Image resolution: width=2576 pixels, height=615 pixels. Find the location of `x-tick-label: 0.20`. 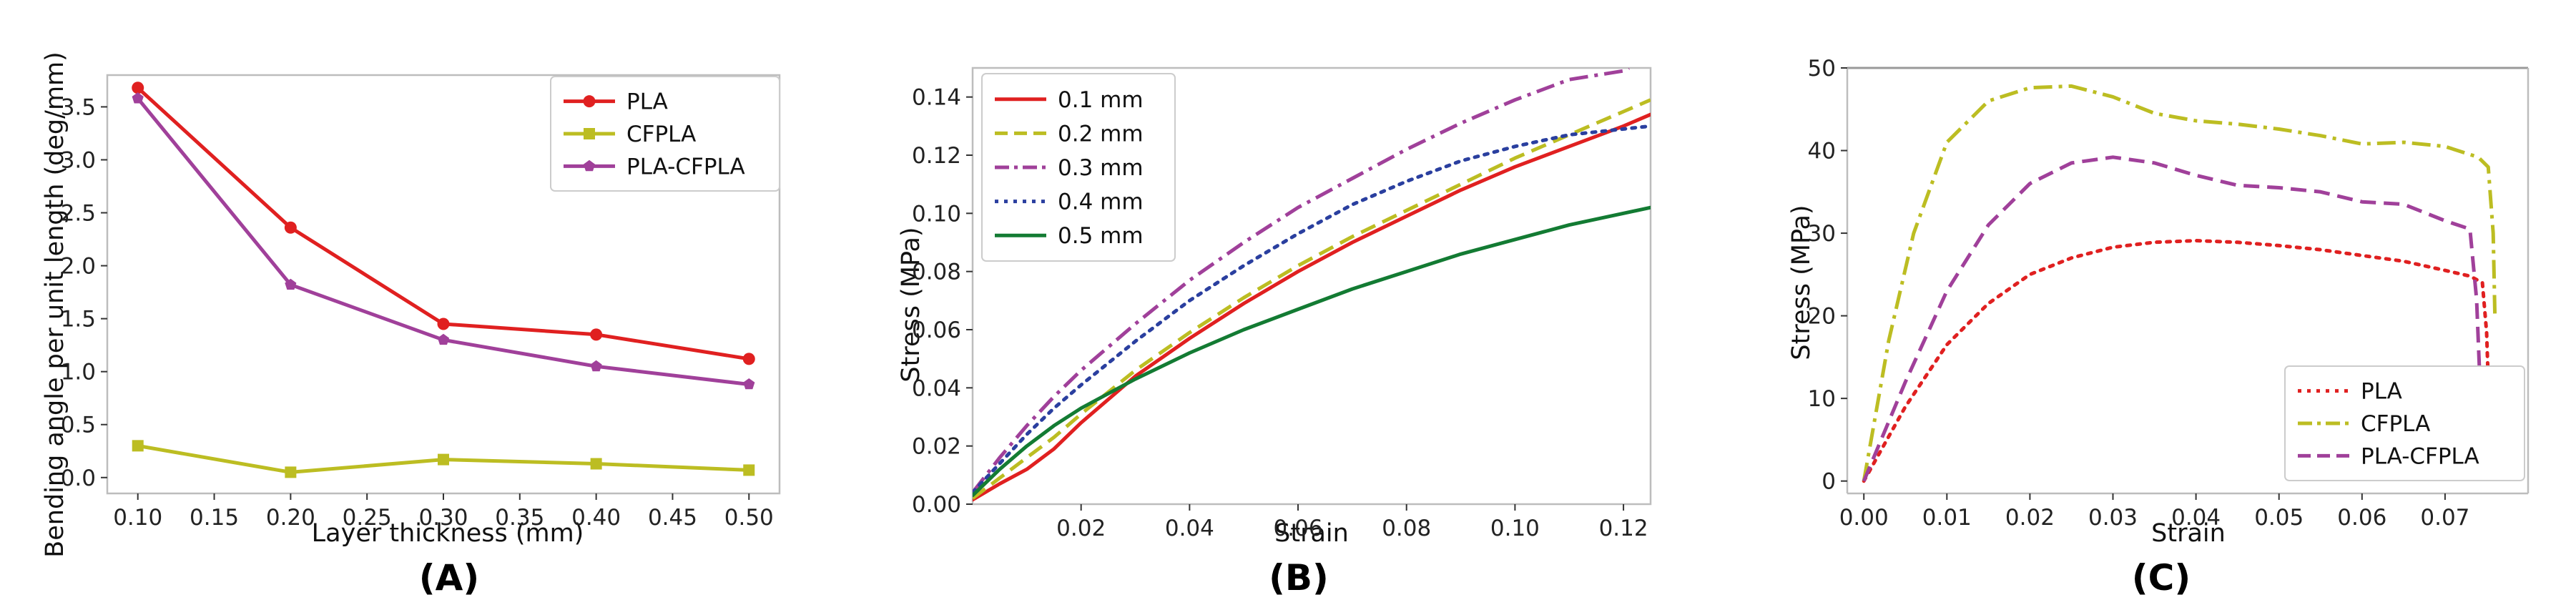

x-tick-label: 0.20 is located at coordinates (291, 518).